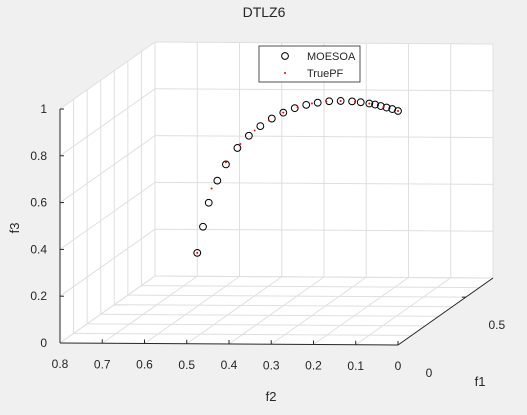 The height and width of the screenshot is (415, 527). I want to click on z-tick-label: 0.8, so click(38, 156).